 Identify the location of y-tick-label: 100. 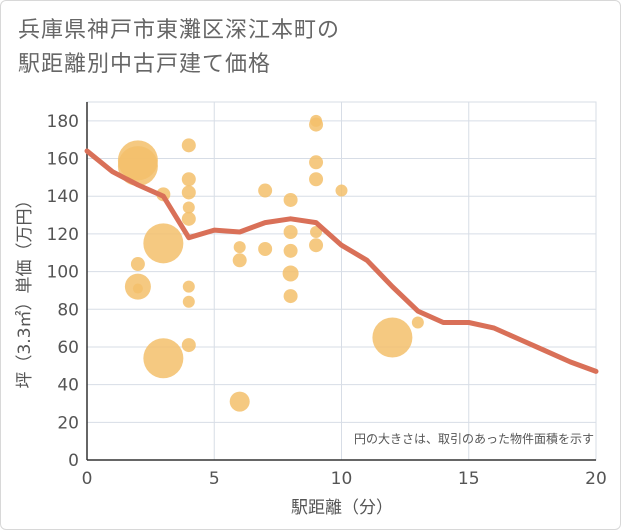
(63, 273).